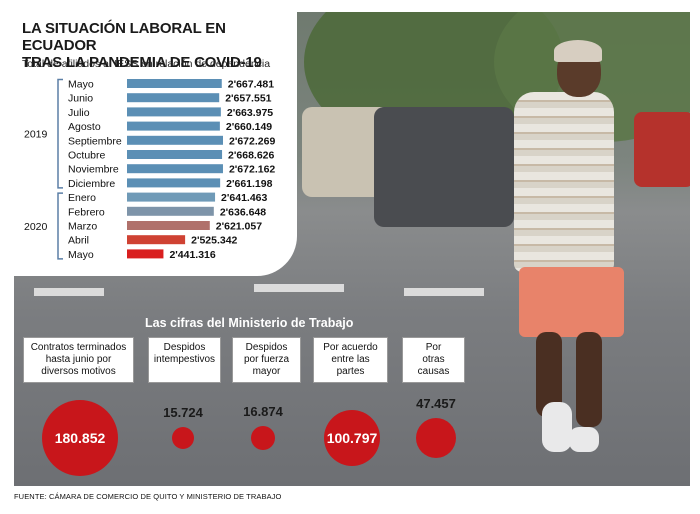  What do you see at coordinates (183, 412) in the screenshot?
I see `stat-value: 15.724` at bounding box center [183, 412].